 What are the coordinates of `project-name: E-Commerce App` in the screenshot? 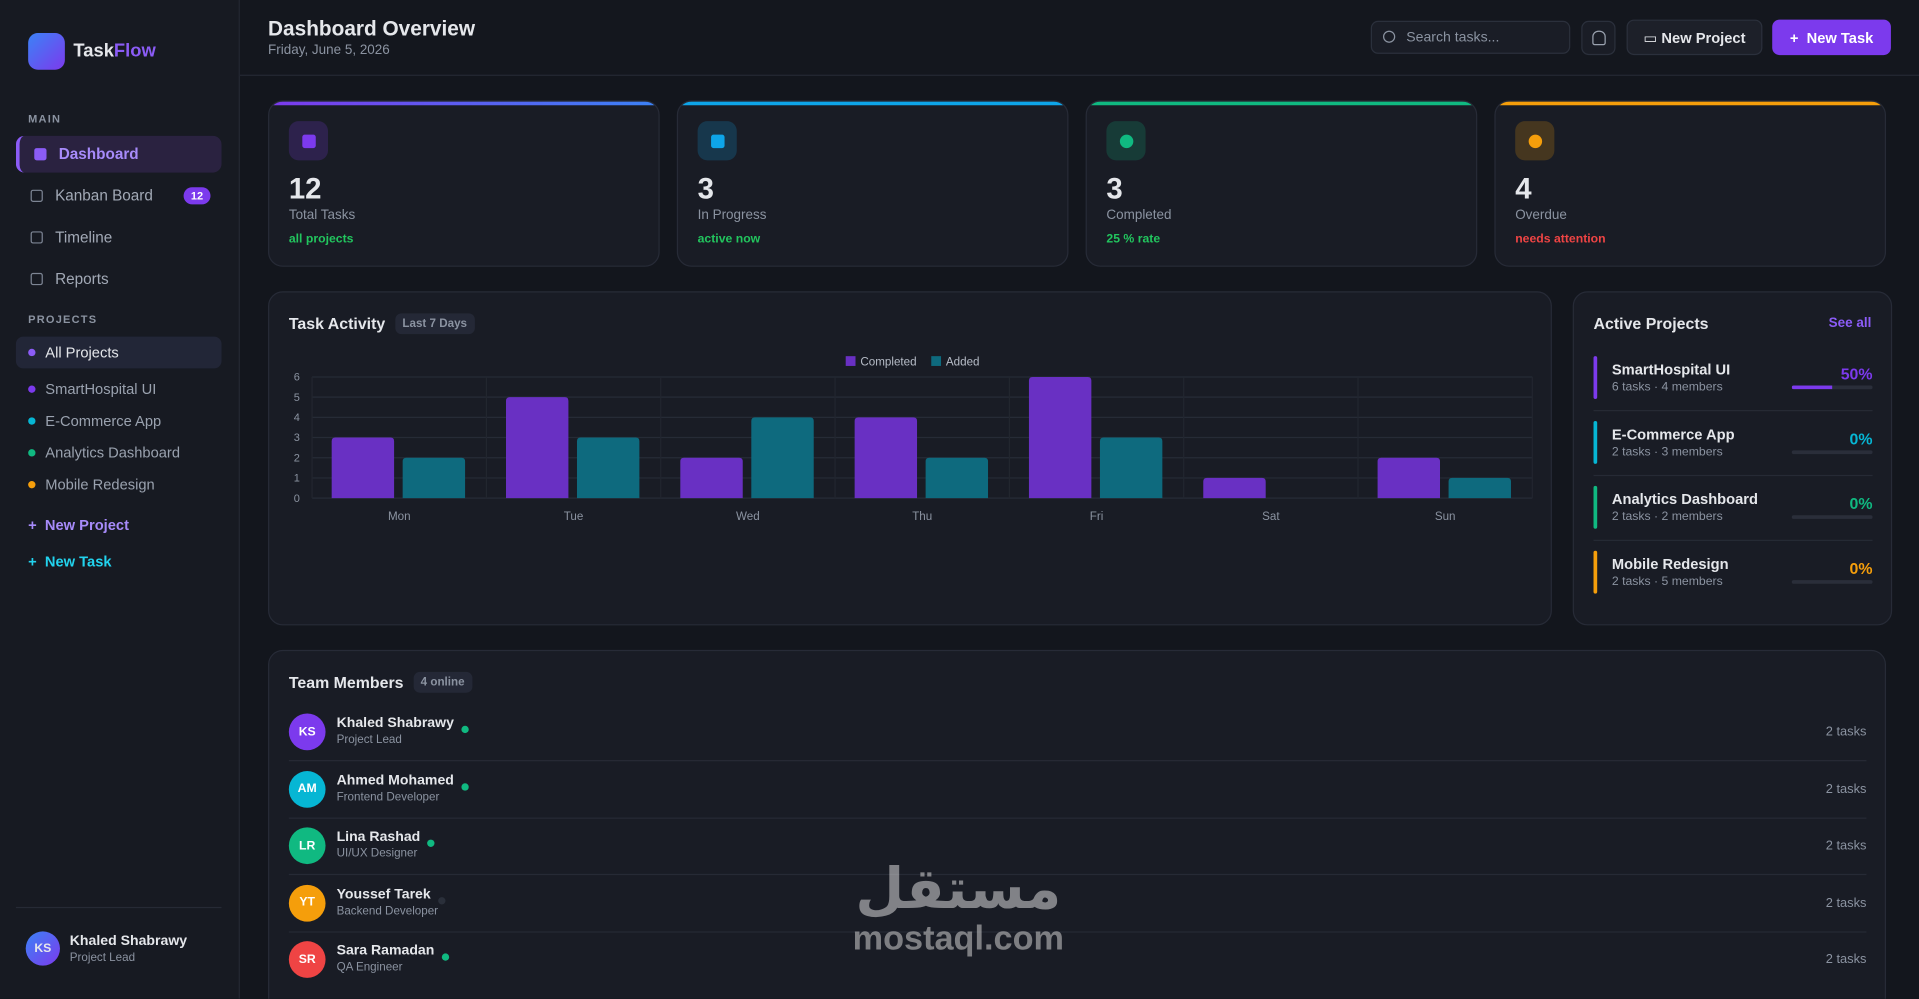 It's located at (103, 421).